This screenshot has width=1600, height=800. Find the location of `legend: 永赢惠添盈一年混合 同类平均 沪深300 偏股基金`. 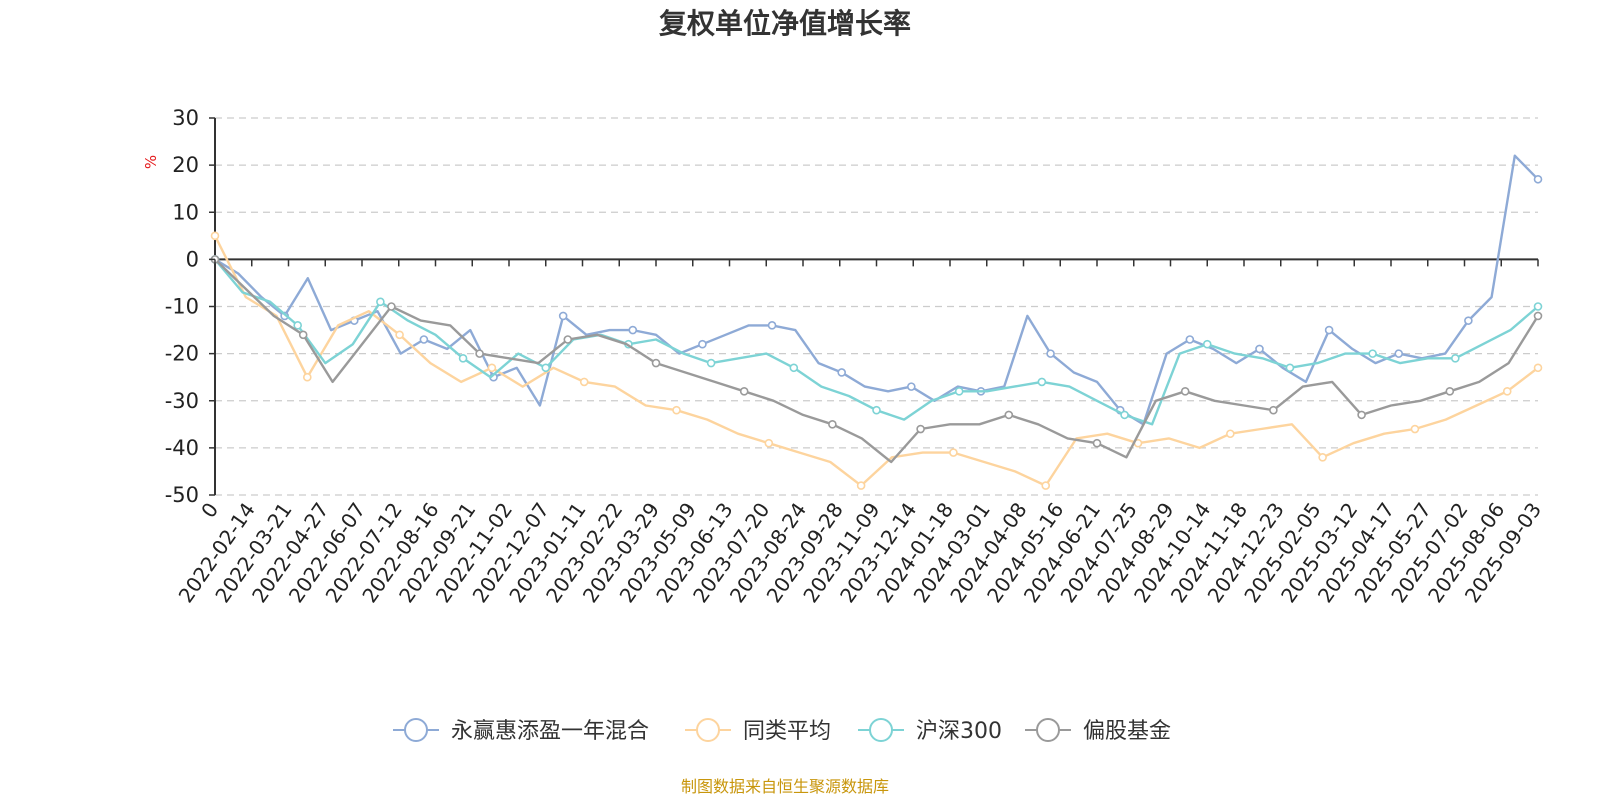

legend: 永赢惠添盈一年混合 同类平均 沪深300 偏股基金 is located at coordinates (782, 731).